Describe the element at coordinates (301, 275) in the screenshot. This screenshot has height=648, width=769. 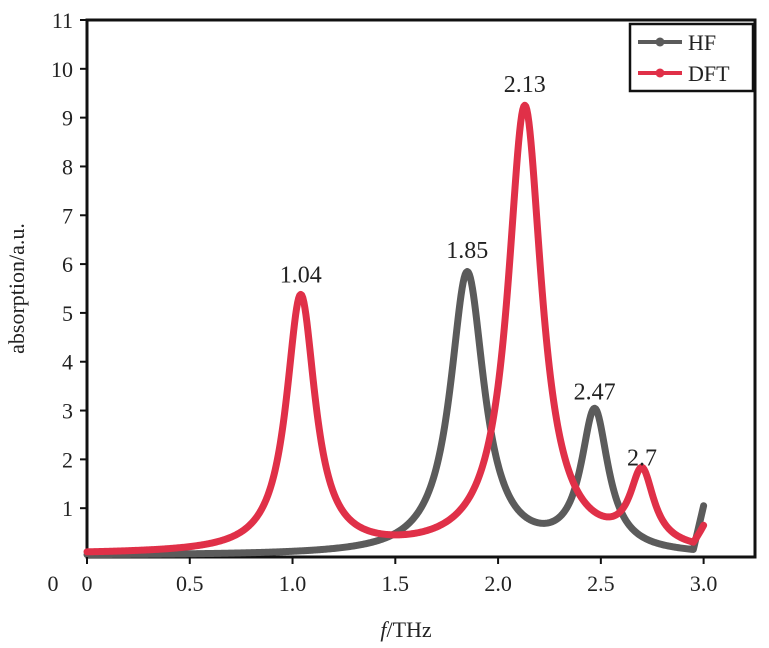
I see `peak-label-0: 1.04` at that location.